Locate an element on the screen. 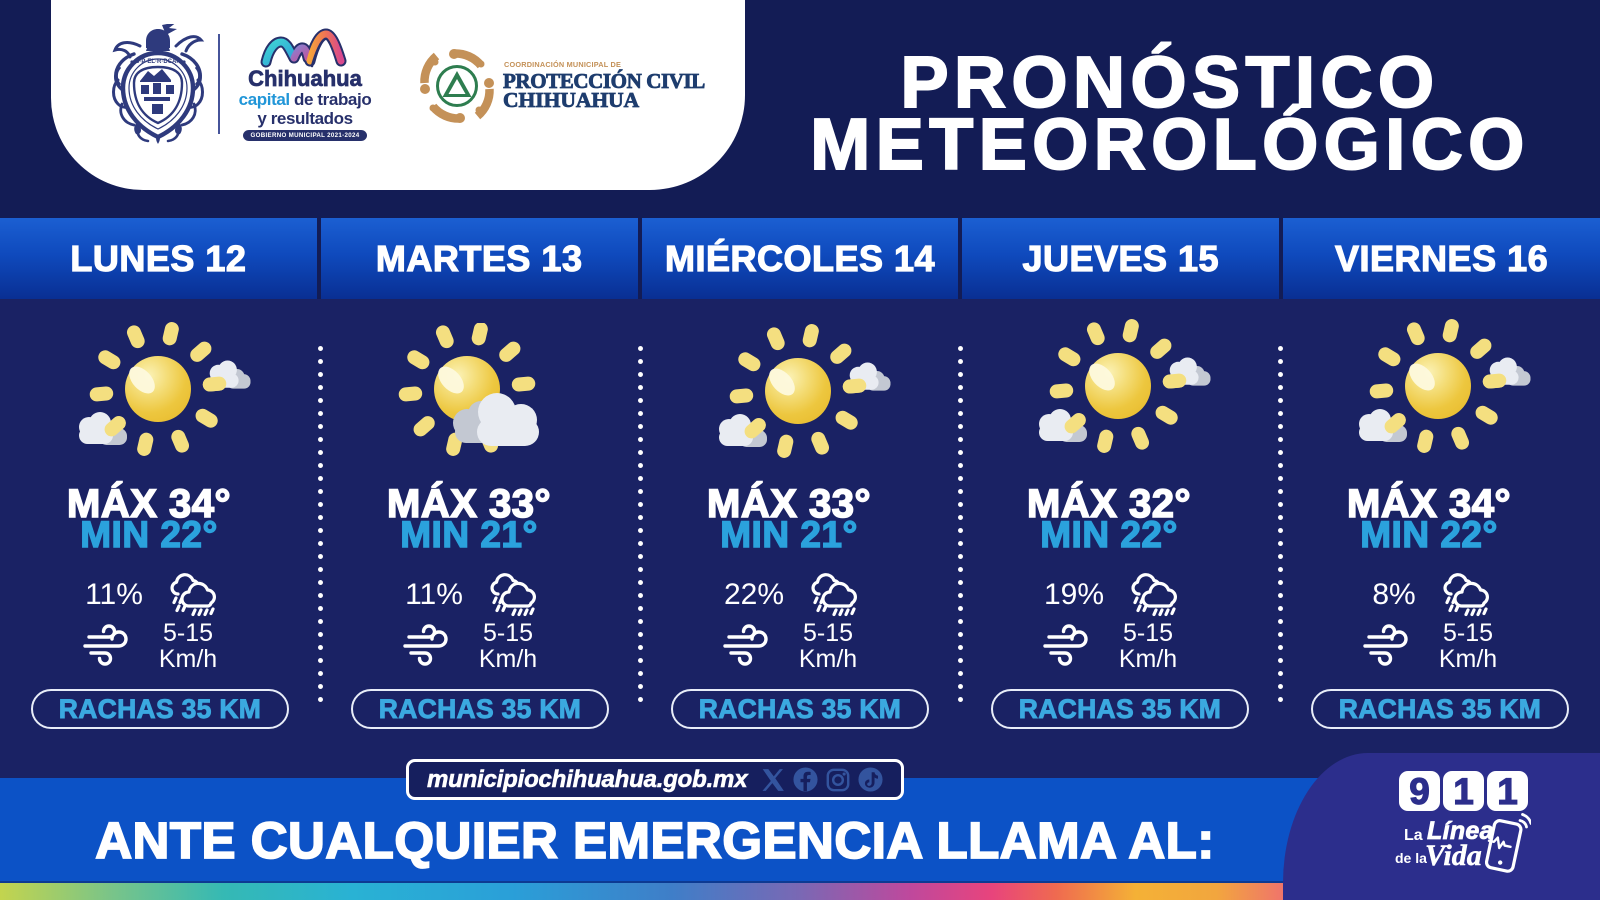  svg-text: S·P·EL·R·DCAN is located at coordinates (157, 62).